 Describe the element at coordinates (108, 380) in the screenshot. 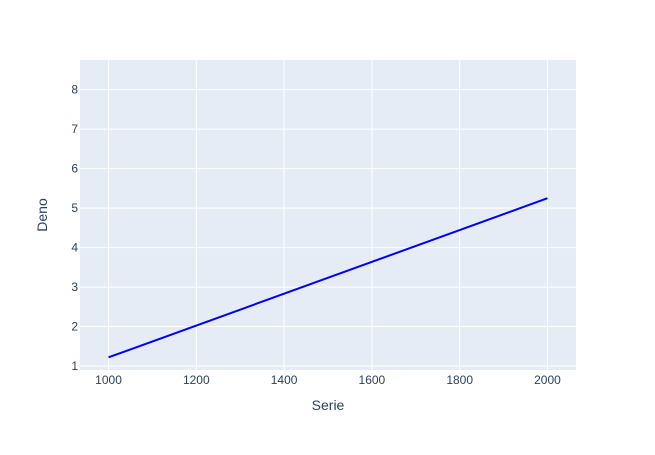

I see `x-tick-label: 1000` at that location.